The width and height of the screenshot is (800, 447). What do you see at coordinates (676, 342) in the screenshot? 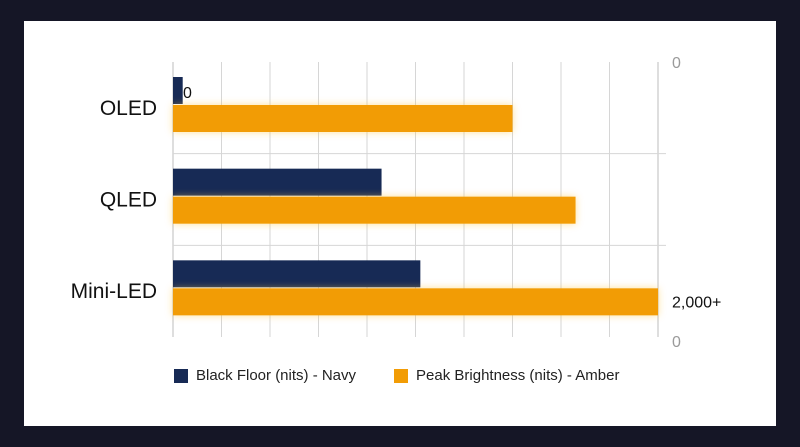
I see `axis-label-bottom: 0` at bounding box center [676, 342].